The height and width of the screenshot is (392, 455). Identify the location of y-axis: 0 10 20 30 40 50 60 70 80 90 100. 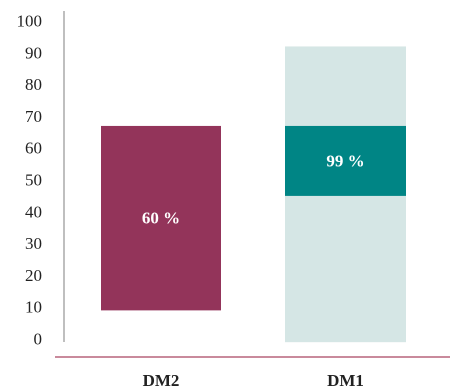
(41, 180).